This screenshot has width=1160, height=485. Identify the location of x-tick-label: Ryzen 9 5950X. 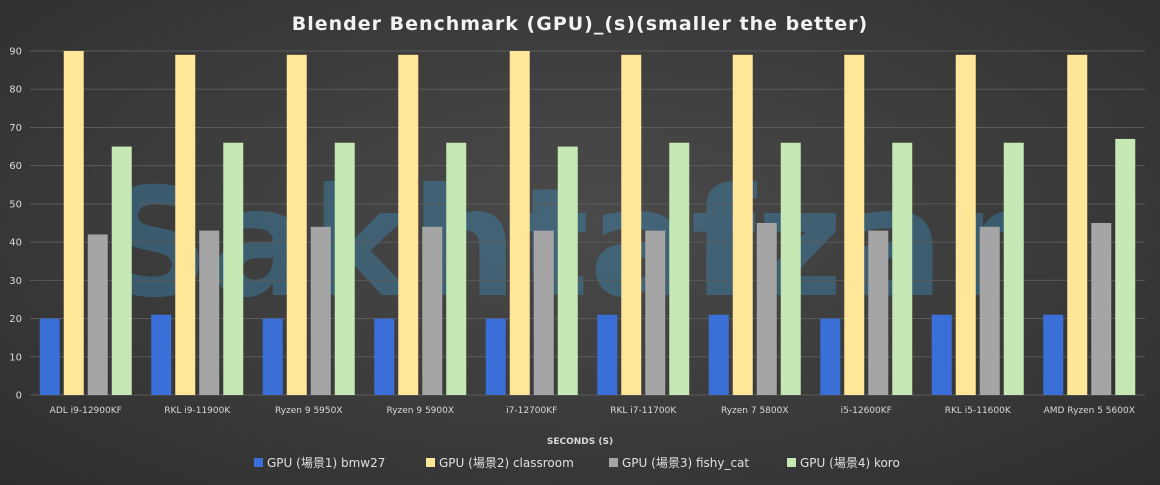
(309, 411).